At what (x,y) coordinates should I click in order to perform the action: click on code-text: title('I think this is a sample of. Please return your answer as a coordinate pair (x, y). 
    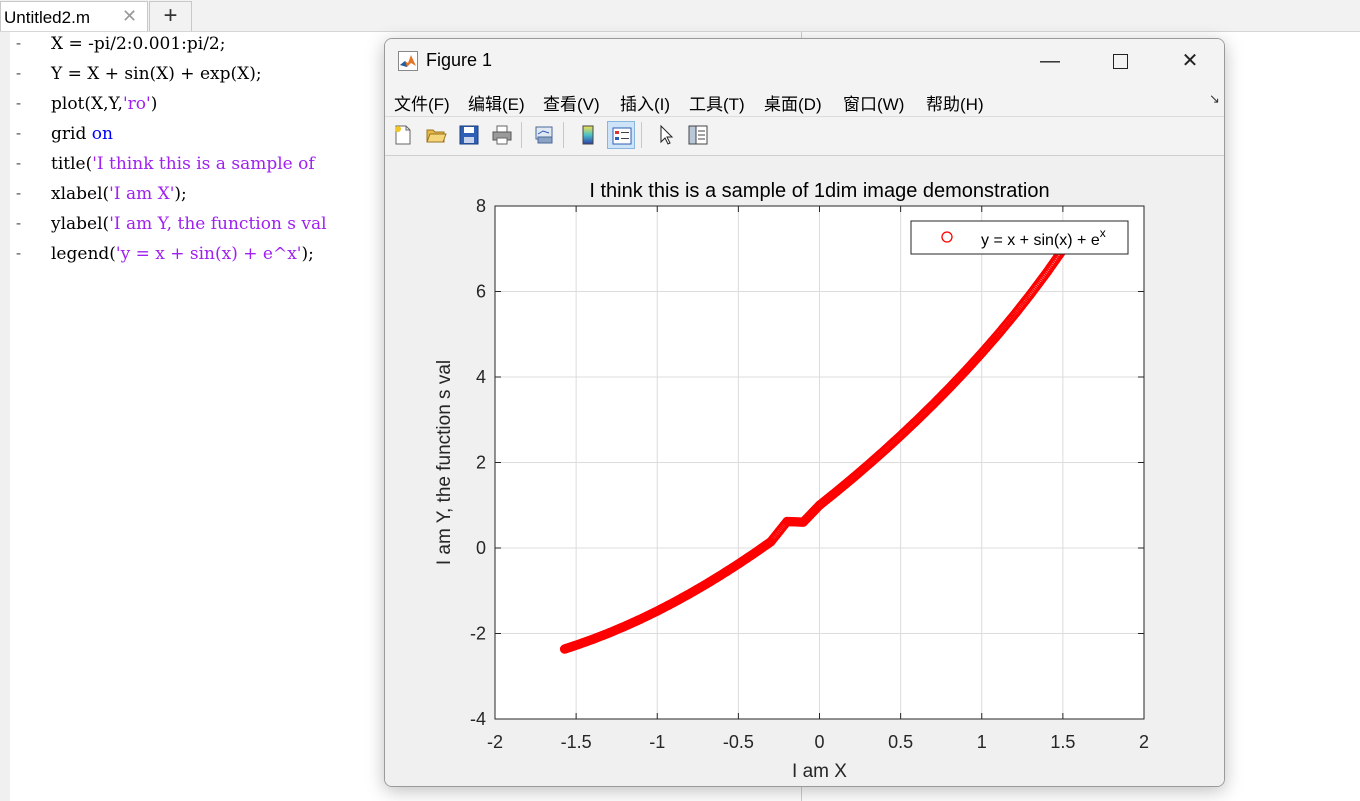
    Looking at the image, I should click on (183, 164).